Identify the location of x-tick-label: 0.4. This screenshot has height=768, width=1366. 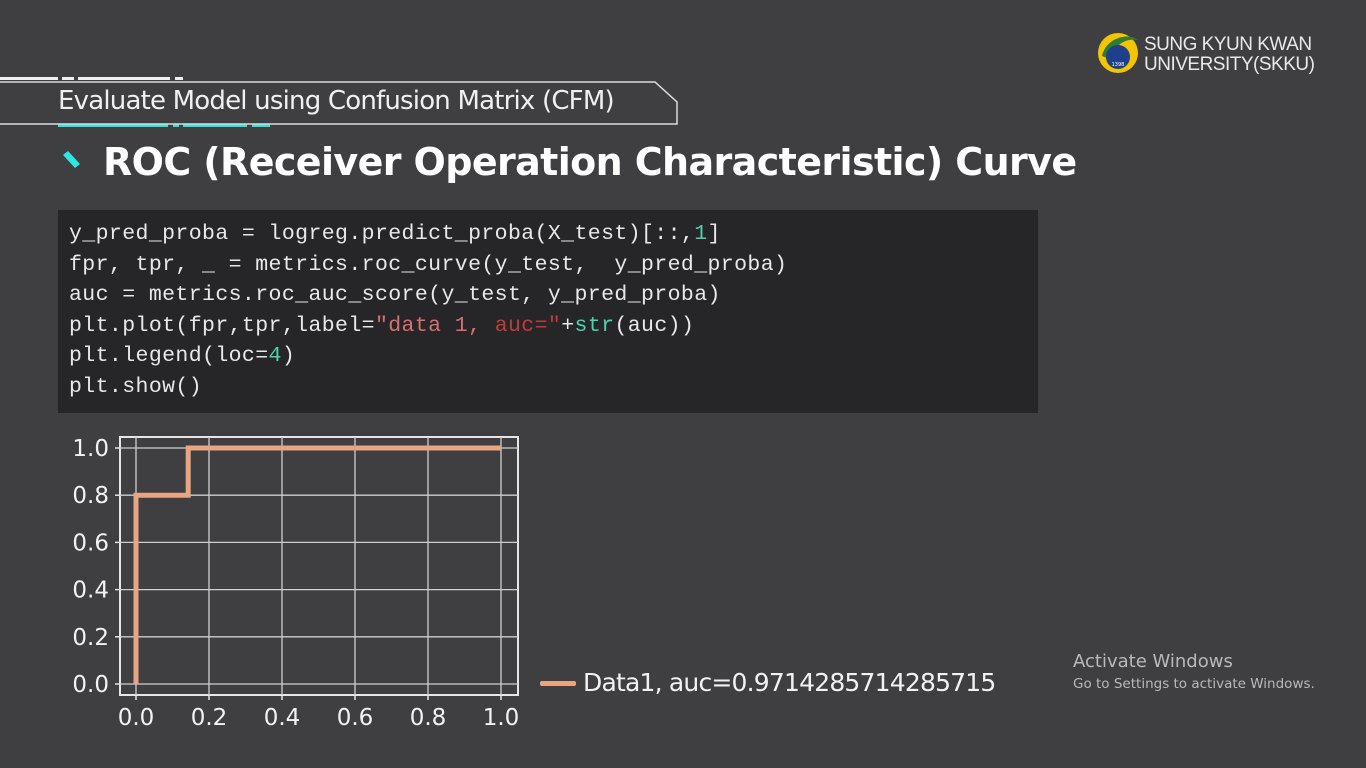
(282, 718).